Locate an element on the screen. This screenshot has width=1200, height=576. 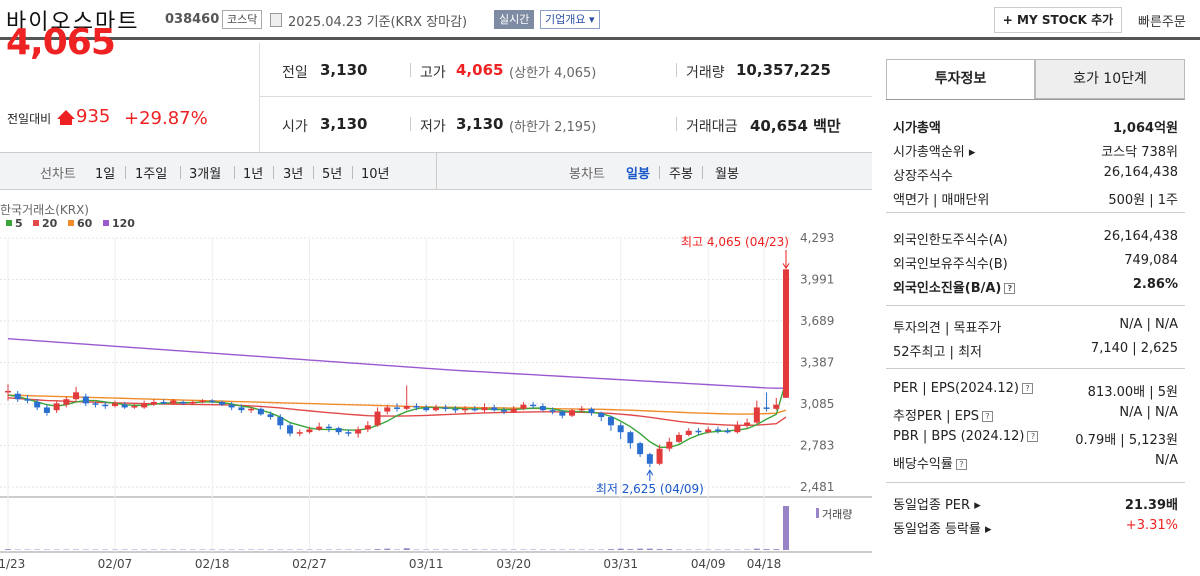
tab-order-book: 호가 10단계 is located at coordinates (1110, 79).